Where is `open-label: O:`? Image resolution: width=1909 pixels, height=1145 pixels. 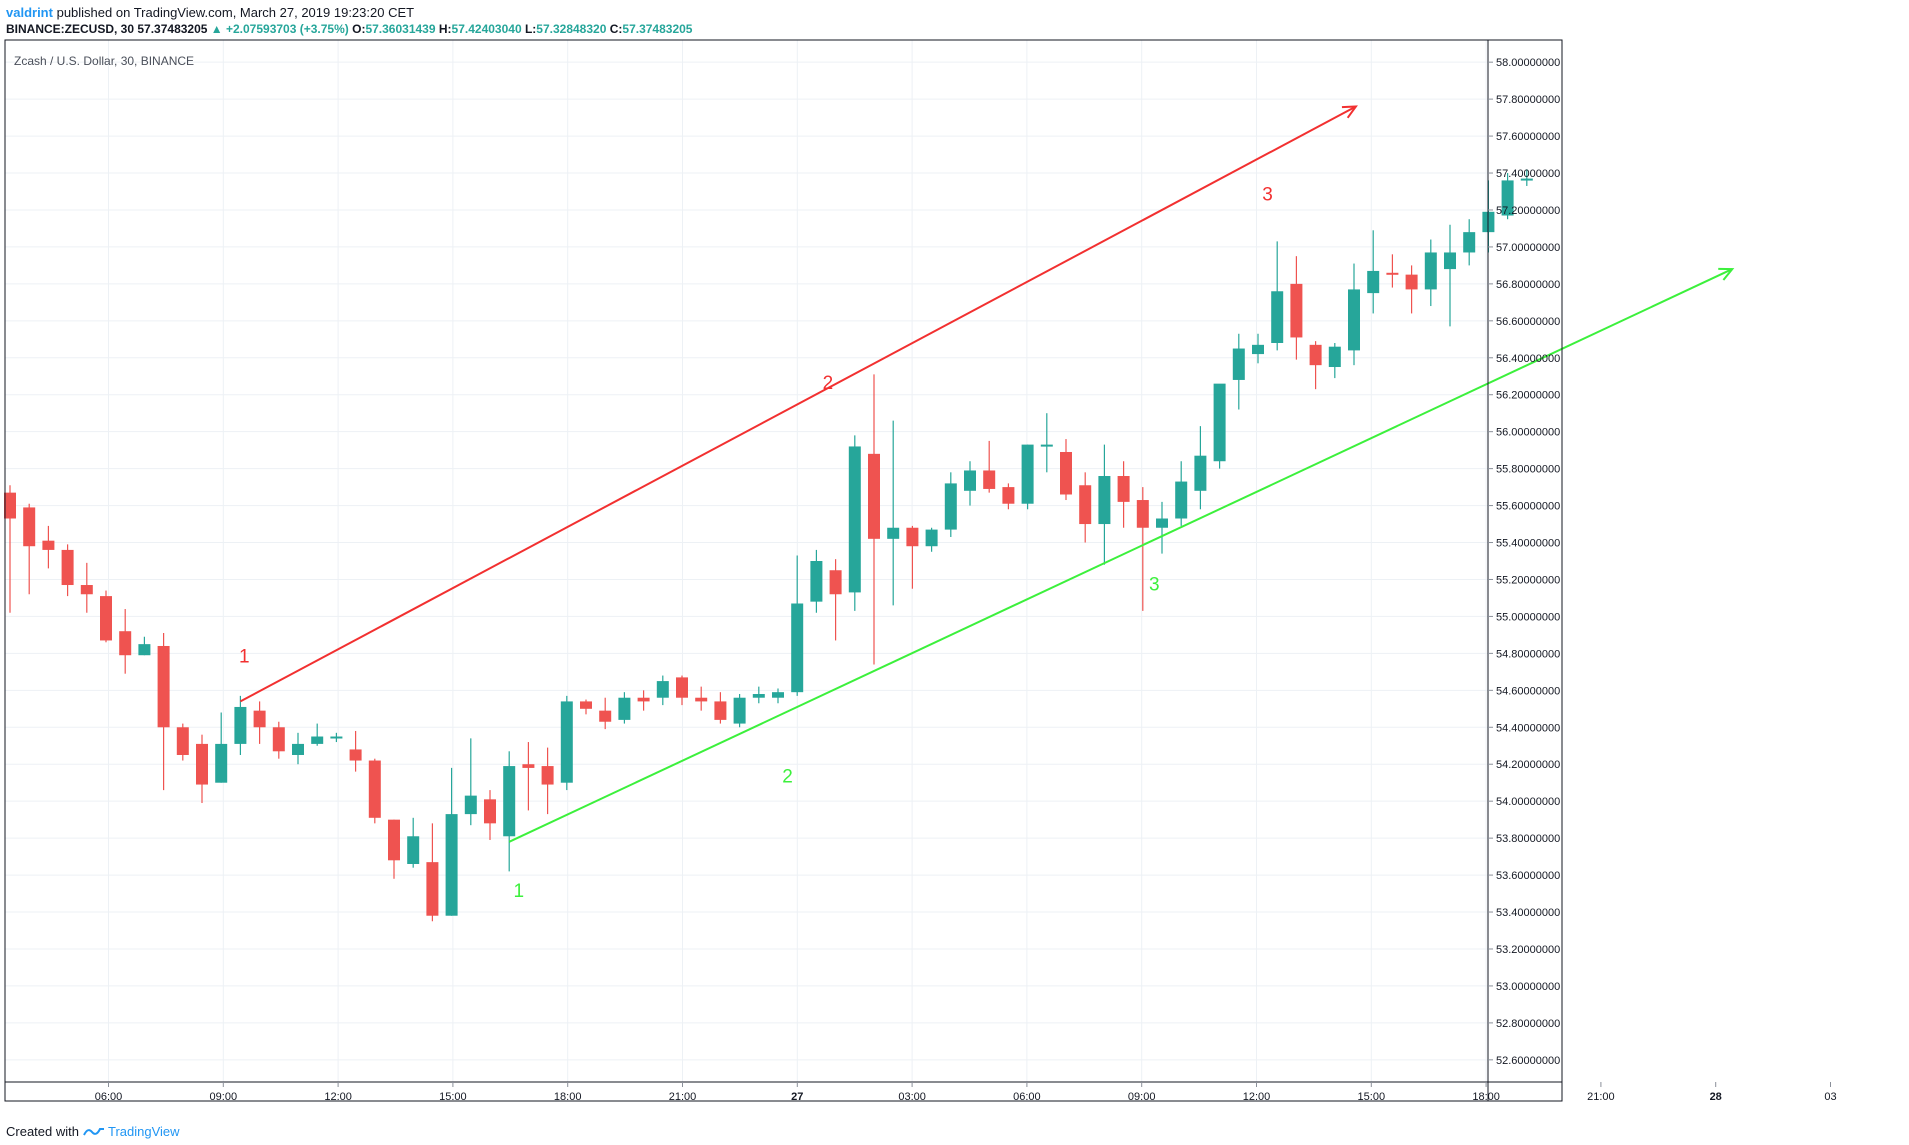 open-label: O: is located at coordinates (359, 29).